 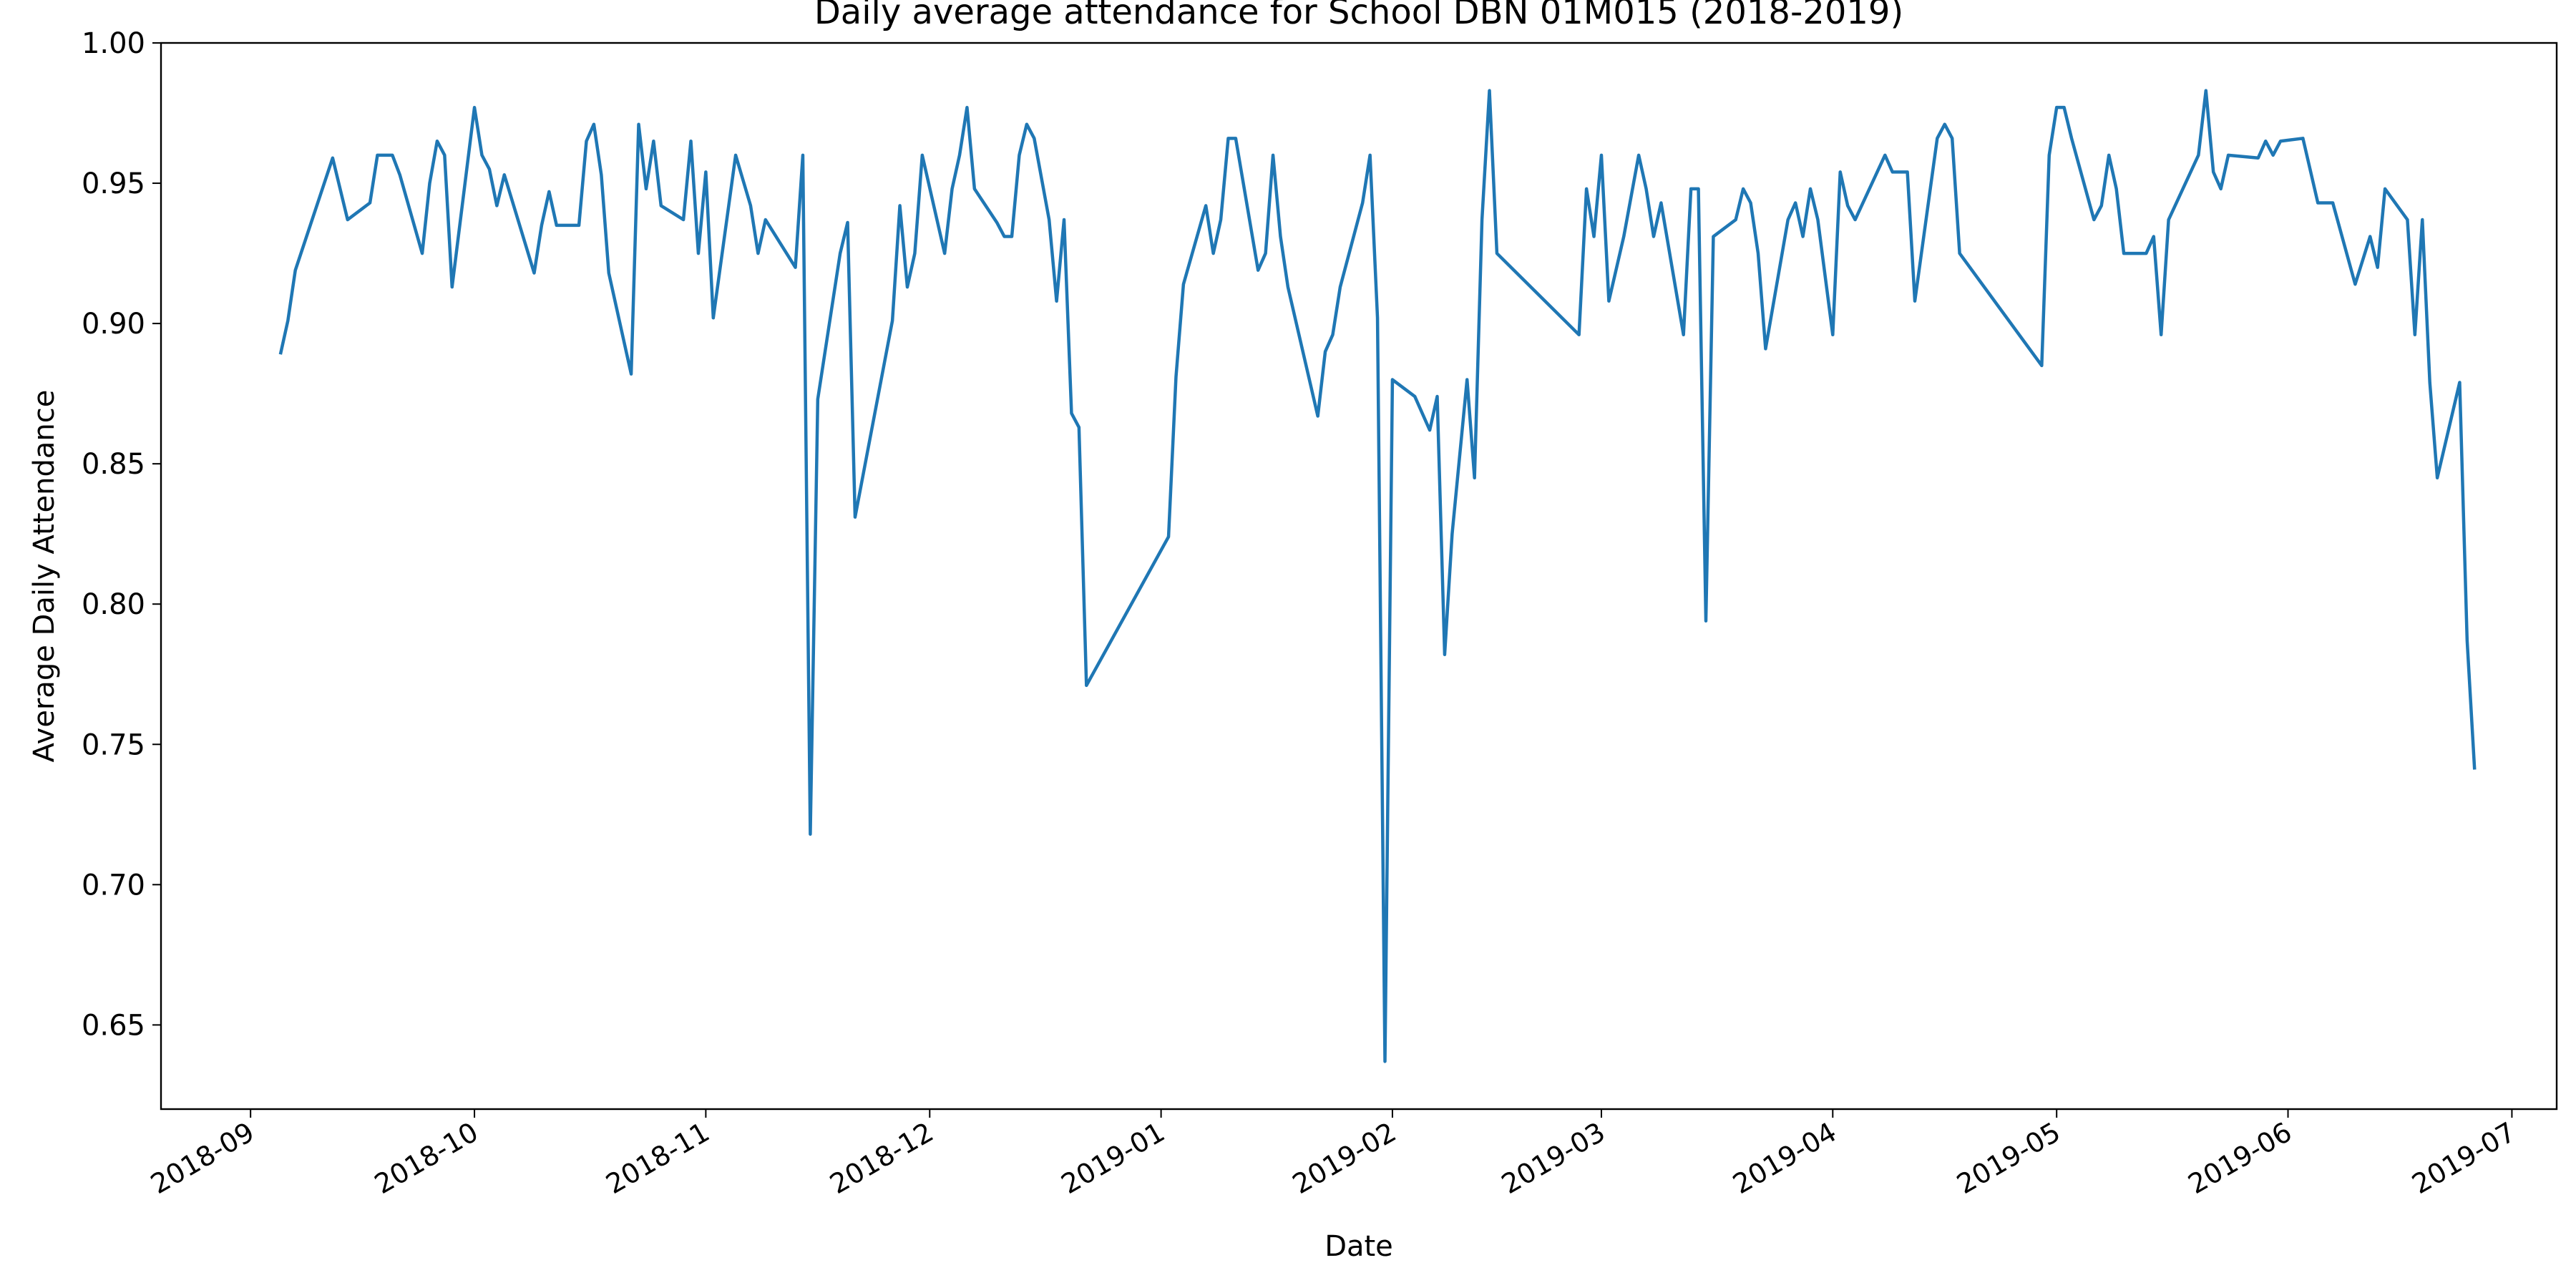 I want to click on y-tick-label: 0.70, so click(x=113, y=885).